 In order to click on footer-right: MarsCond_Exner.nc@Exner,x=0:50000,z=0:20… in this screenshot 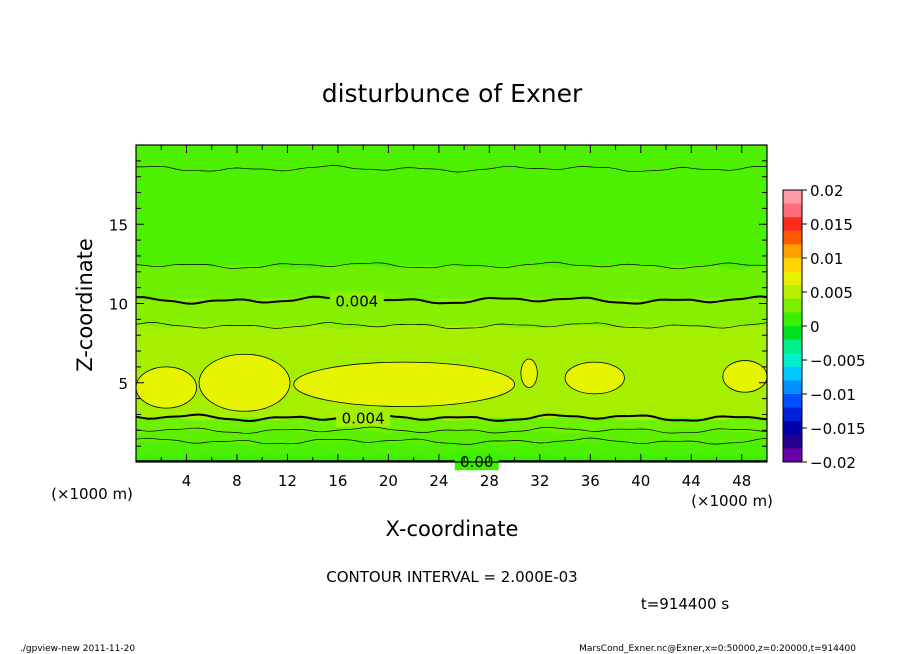, I will do `click(717, 649)`.